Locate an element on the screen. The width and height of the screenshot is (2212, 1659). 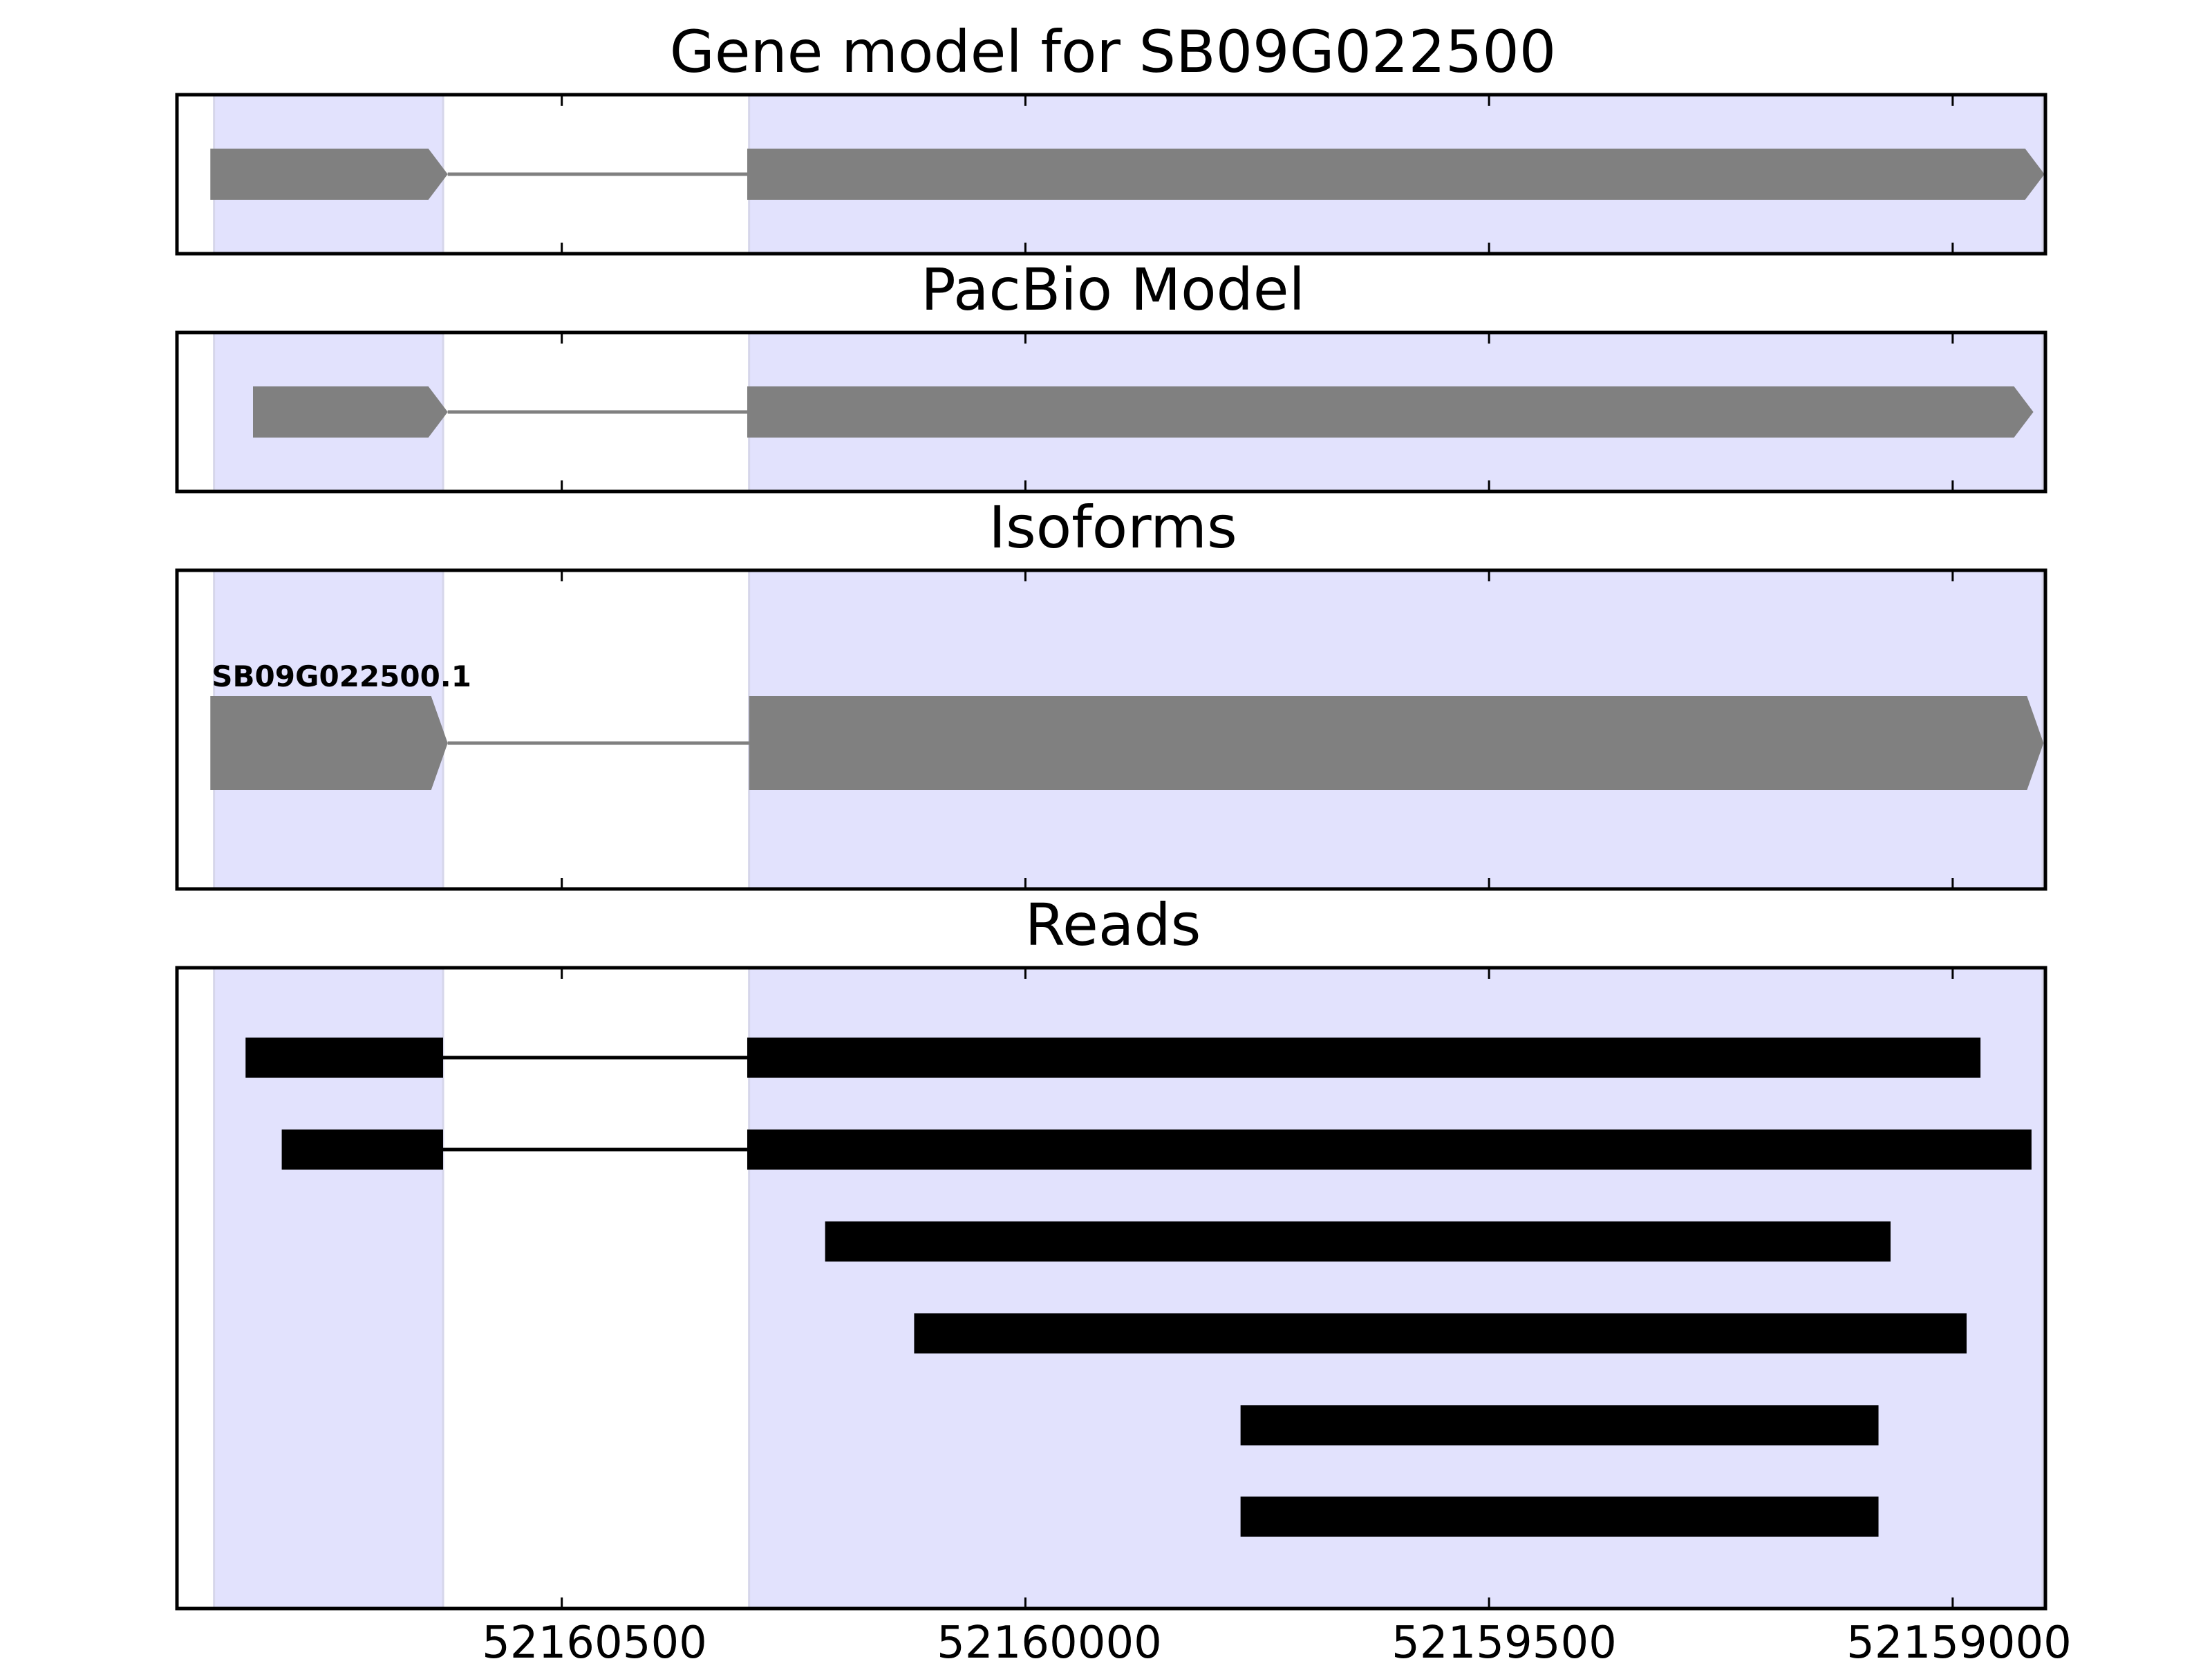
x-tick-label: 52160000 is located at coordinates (1049, 1638).